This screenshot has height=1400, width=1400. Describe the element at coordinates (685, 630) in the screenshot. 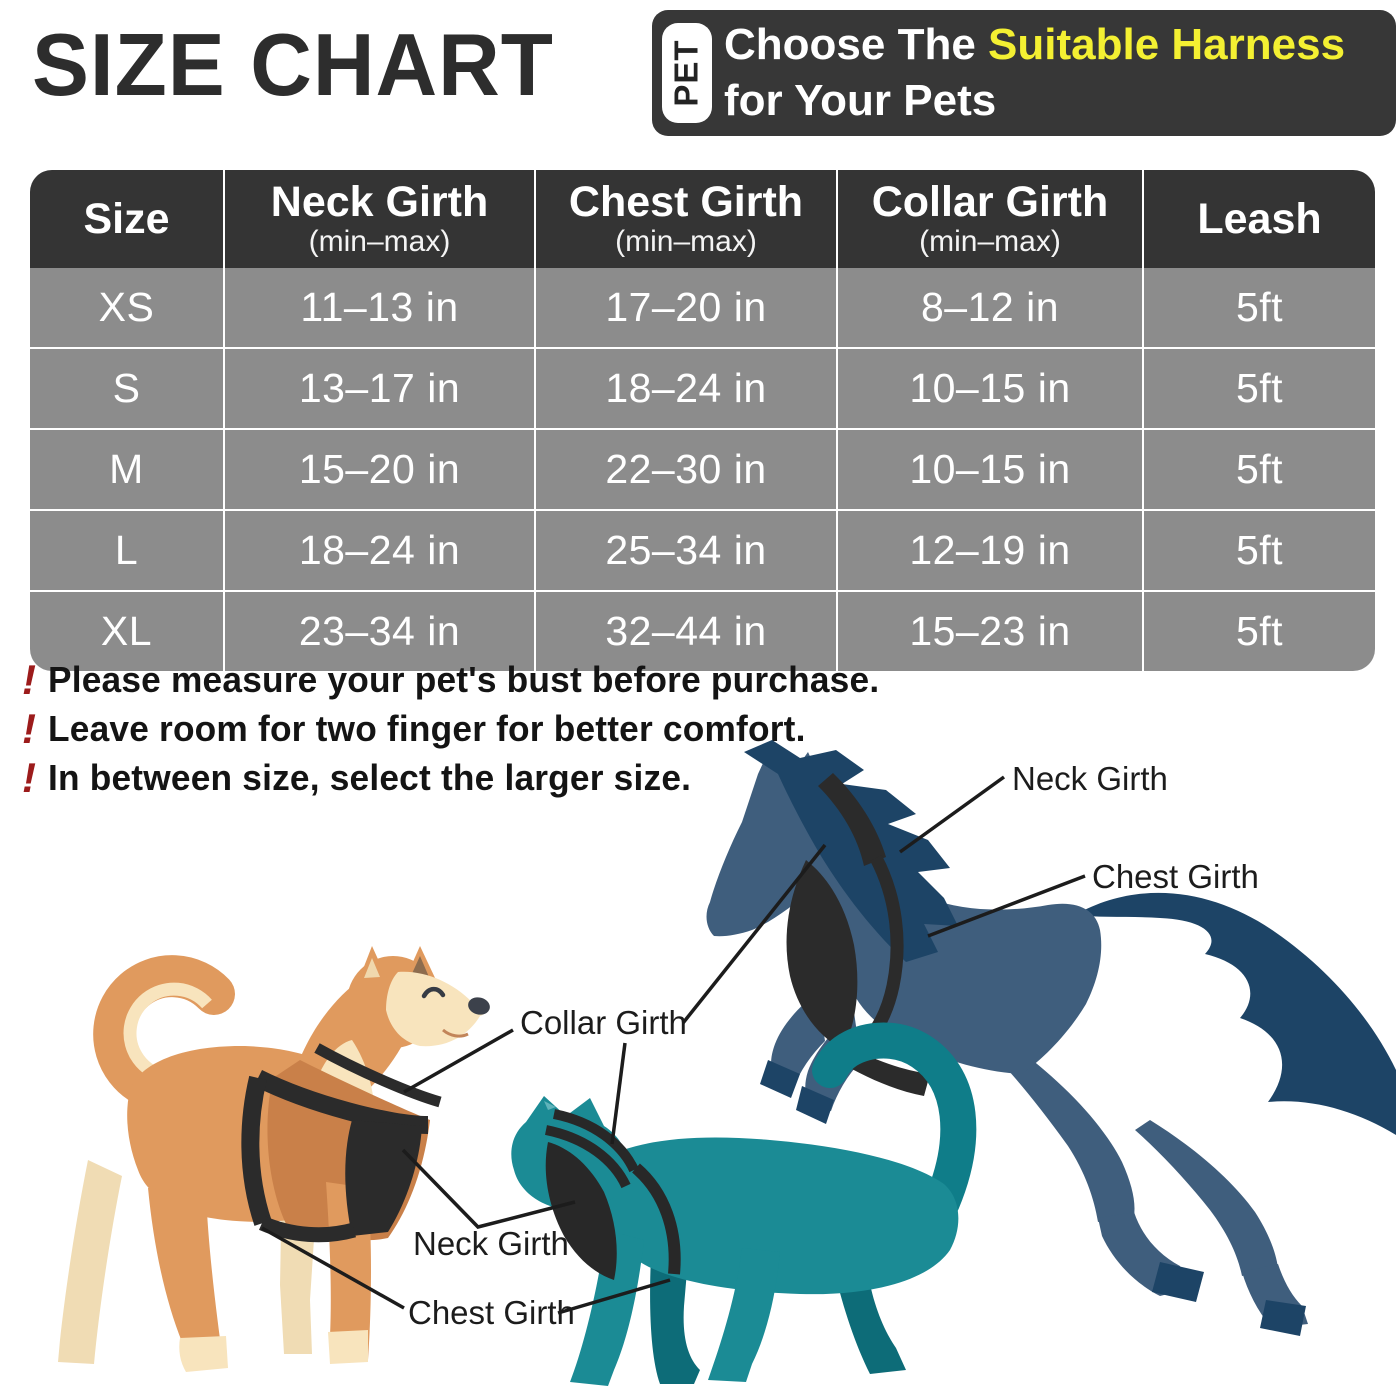

I see `table-cell: 32–44 in` at that location.